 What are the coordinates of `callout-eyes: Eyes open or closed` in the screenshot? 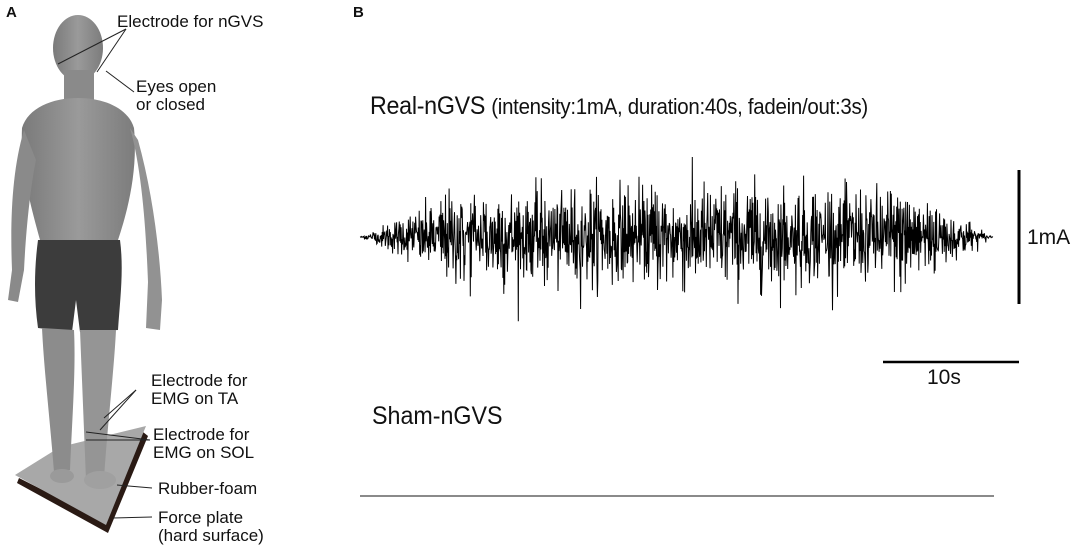 It's located at (176, 95).